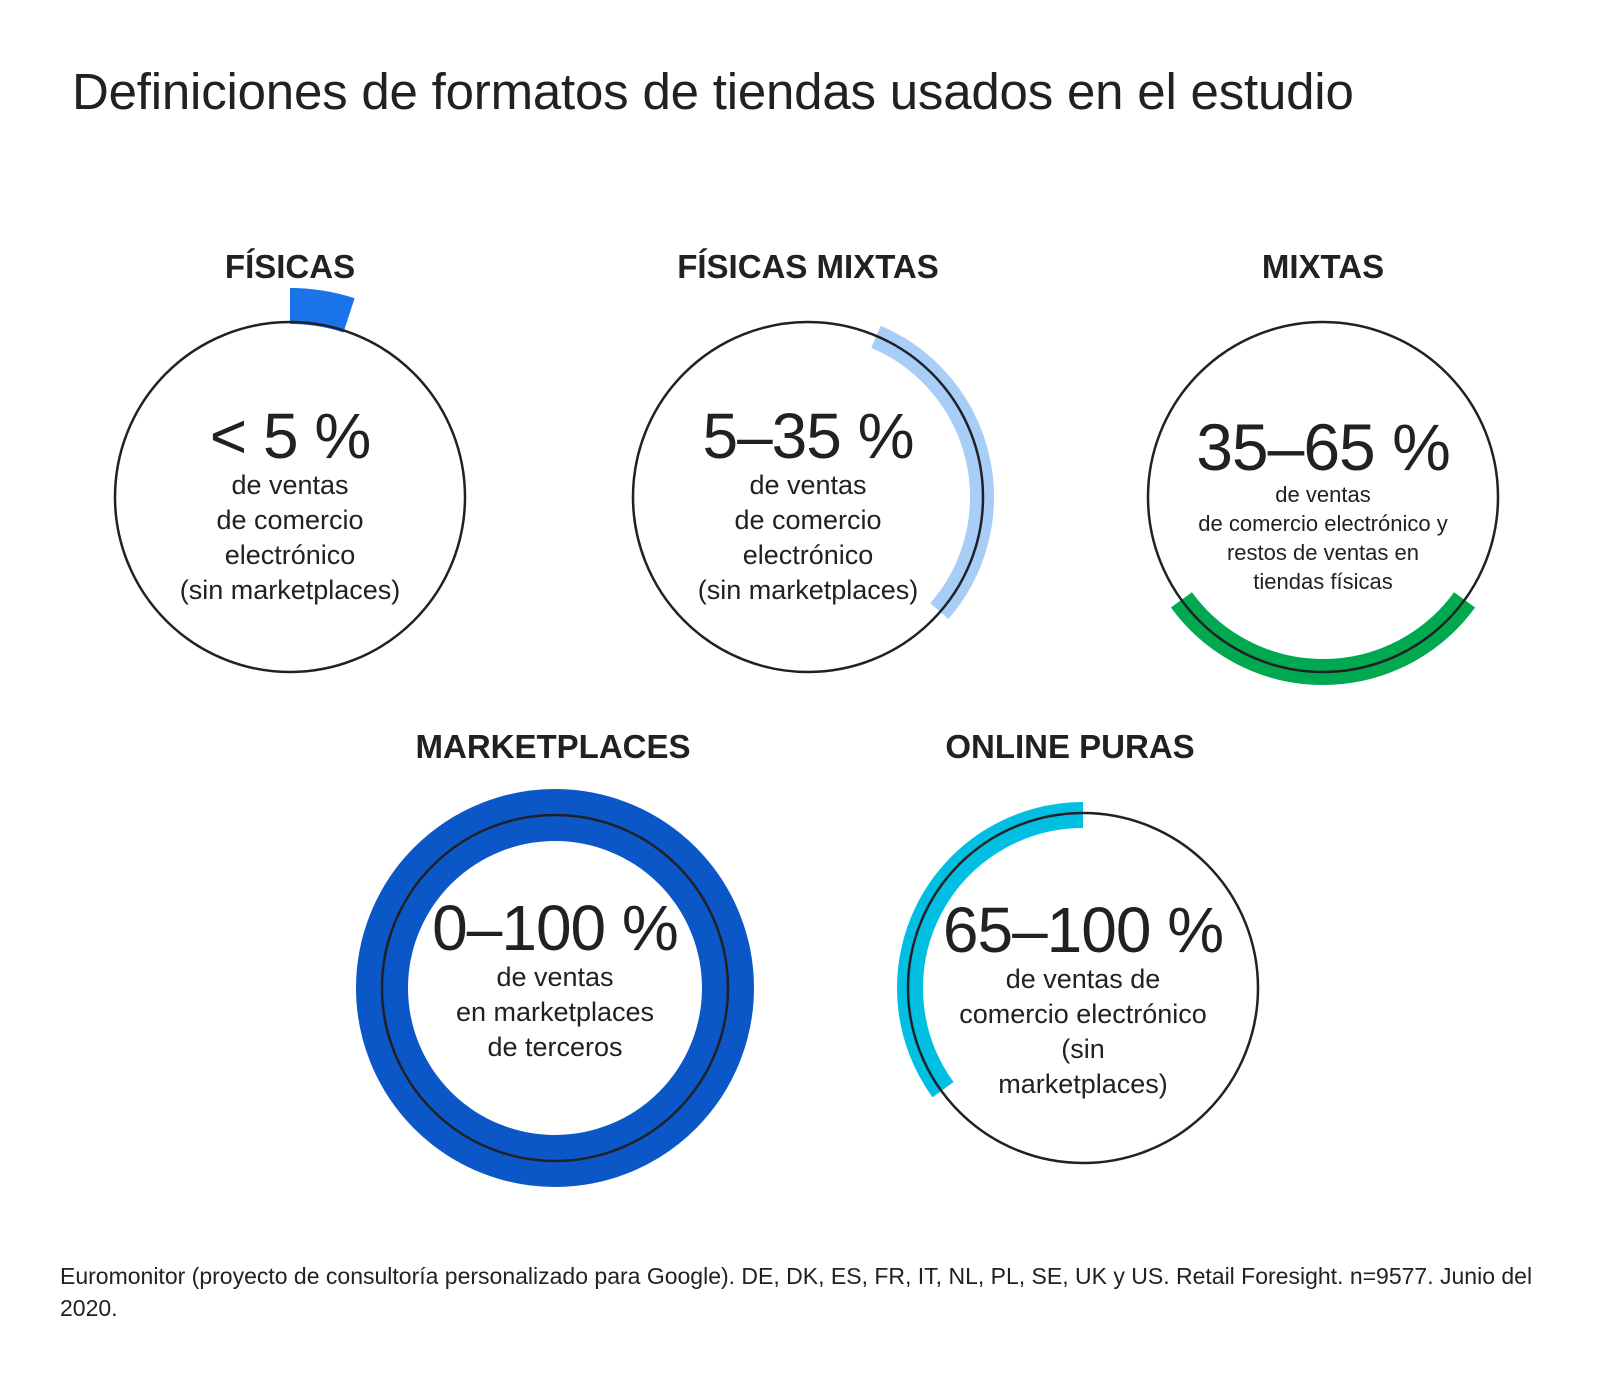  Describe the element at coordinates (1083, 979) in the screenshot. I see `description-line: de ventas de` at that location.